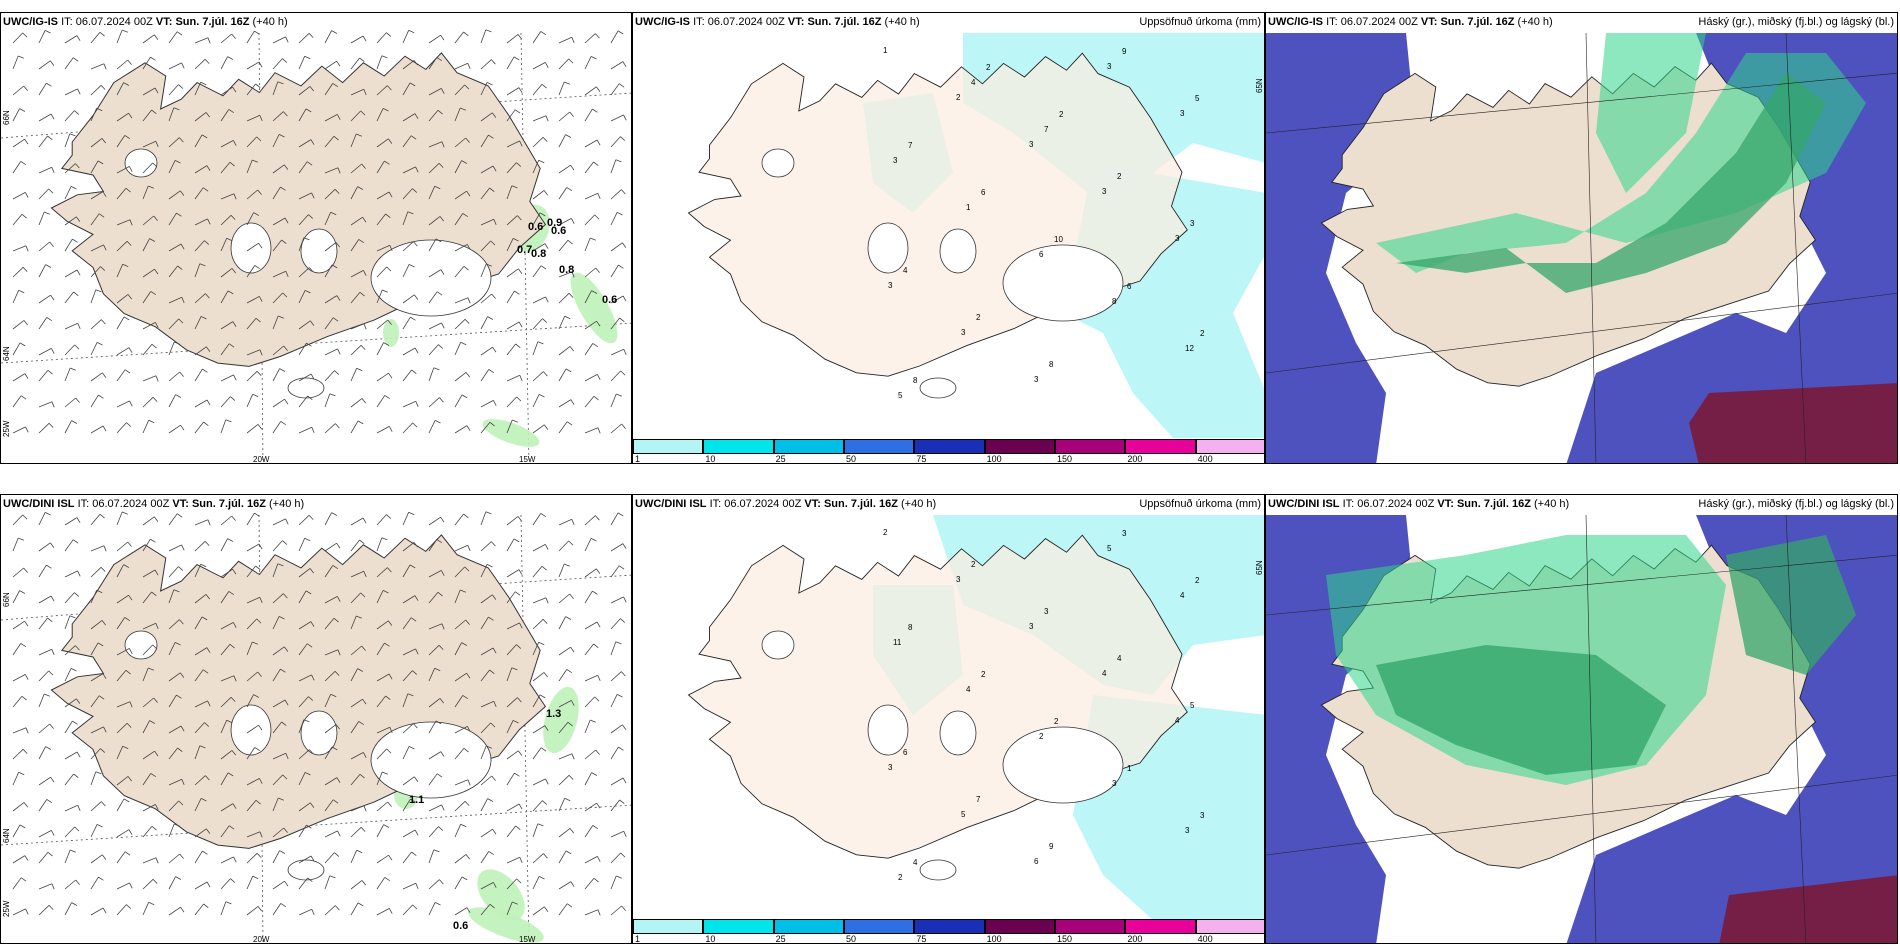  What do you see at coordinates (915, 862) in the screenshot?
I see `precip-value-label: 4` at bounding box center [915, 862].